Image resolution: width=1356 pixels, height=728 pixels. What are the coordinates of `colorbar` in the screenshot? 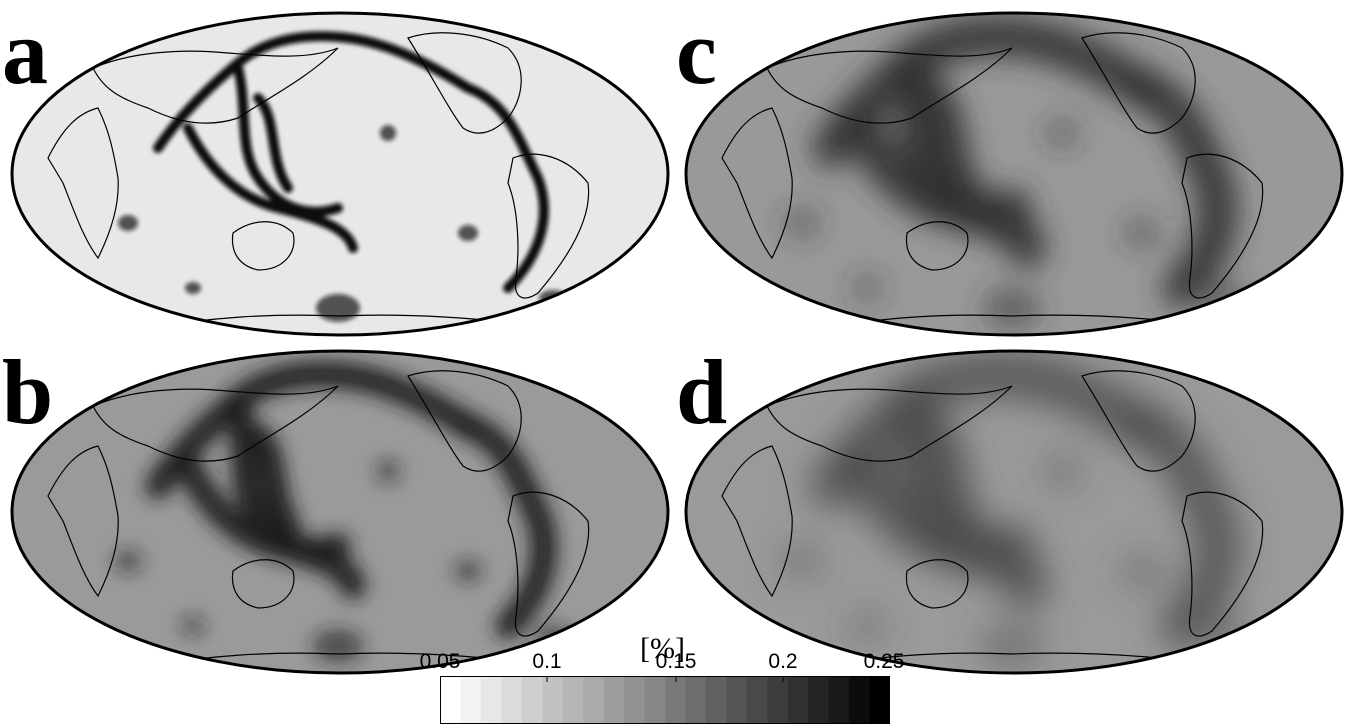 It's located at (665, 700).